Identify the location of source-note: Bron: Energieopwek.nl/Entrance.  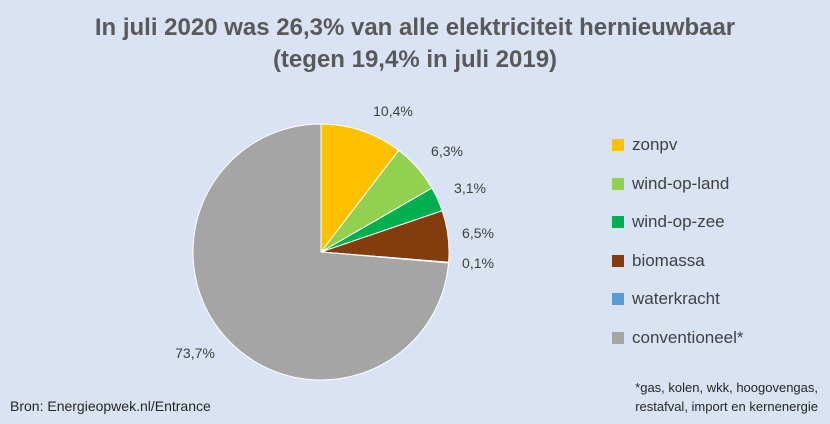
(110, 406).